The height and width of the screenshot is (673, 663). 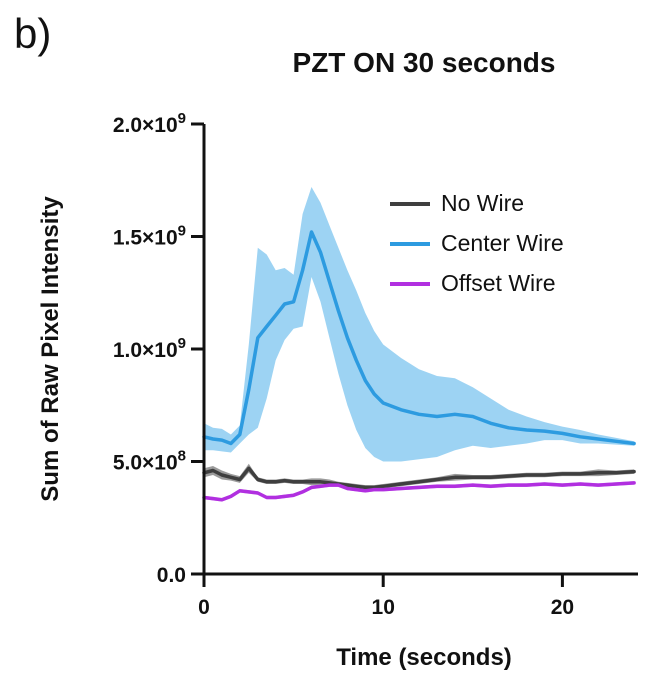 What do you see at coordinates (498, 283) in the screenshot?
I see `legend-label-offset-wire: Offset Wire` at bounding box center [498, 283].